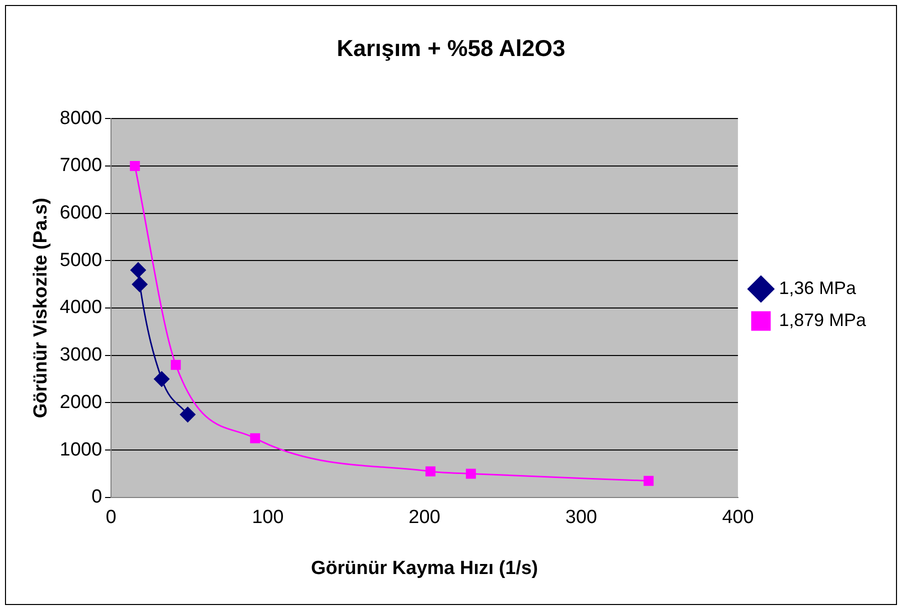 The image size is (902, 611). Describe the element at coordinates (817, 288) in the screenshot. I see `legend-label: 1,36 MPa` at that location.